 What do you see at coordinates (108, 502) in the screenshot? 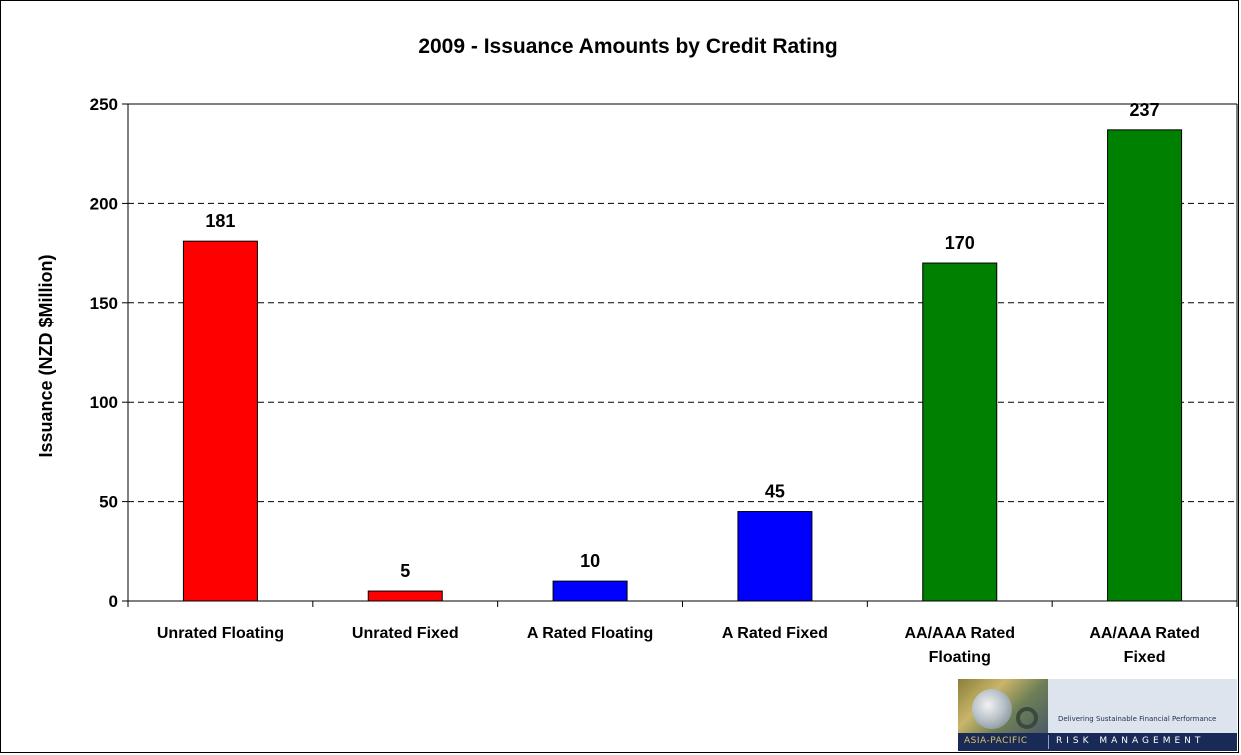
I see `y-tick-label: 50` at bounding box center [108, 502].